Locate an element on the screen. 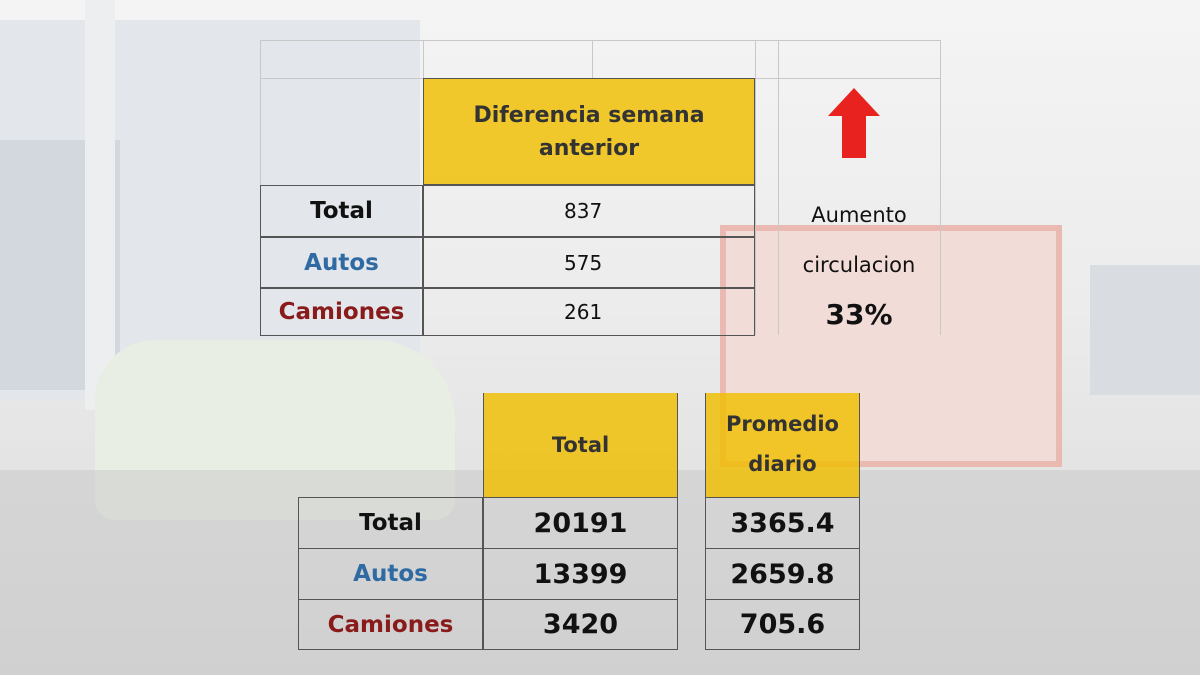  cell-value: 837 is located at coordinates (589, 211).